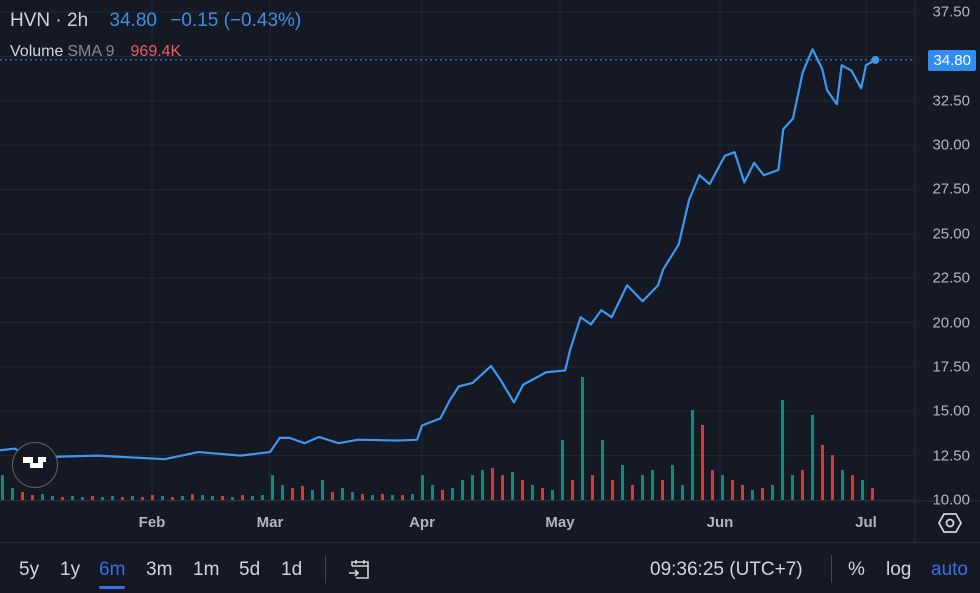 The width and height of the screenshot is (980, 593). What do you see at coordinates (560, 522) in the screenshot?
I see `x-tick-label: May` at bounding box center [560, 522].